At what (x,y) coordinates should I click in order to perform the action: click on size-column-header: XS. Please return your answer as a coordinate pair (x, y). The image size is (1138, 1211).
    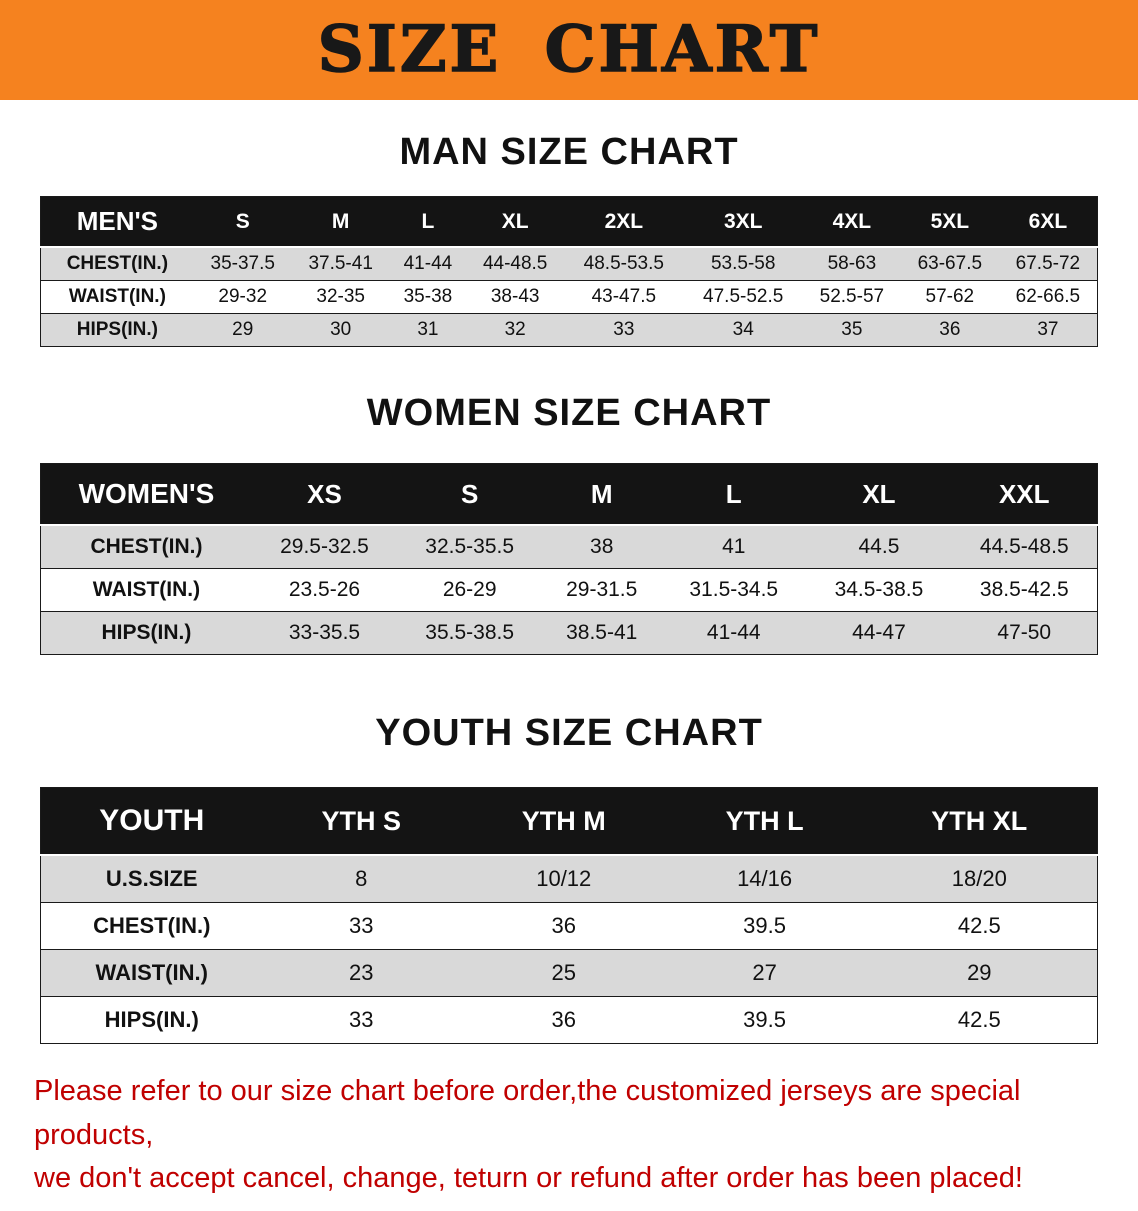
    Looking at the image, I should click on (324, 494).